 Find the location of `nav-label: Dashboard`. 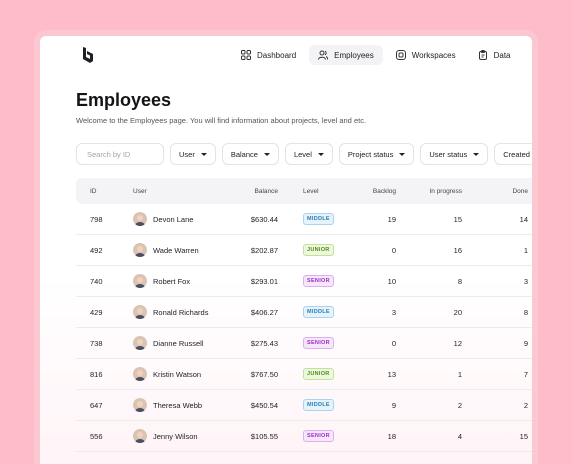

nav-label: Dashboard is located at coordinates (277, 55).